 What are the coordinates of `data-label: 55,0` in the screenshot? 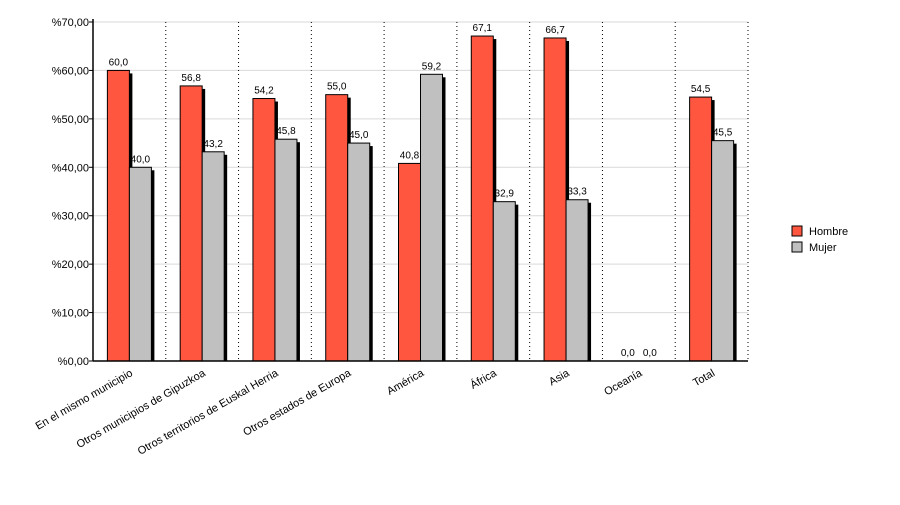 It's located at (337, 87).